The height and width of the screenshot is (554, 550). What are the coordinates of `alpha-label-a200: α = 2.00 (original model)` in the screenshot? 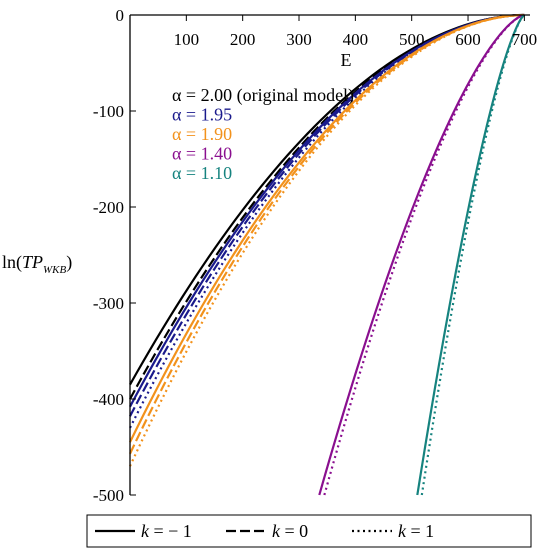 It's located at (263, 95).